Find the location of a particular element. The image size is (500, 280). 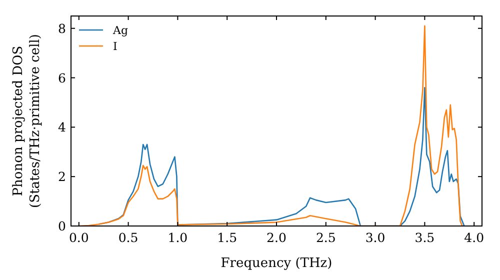

y-tick-label: 2 is located at coordinates (62, 176).